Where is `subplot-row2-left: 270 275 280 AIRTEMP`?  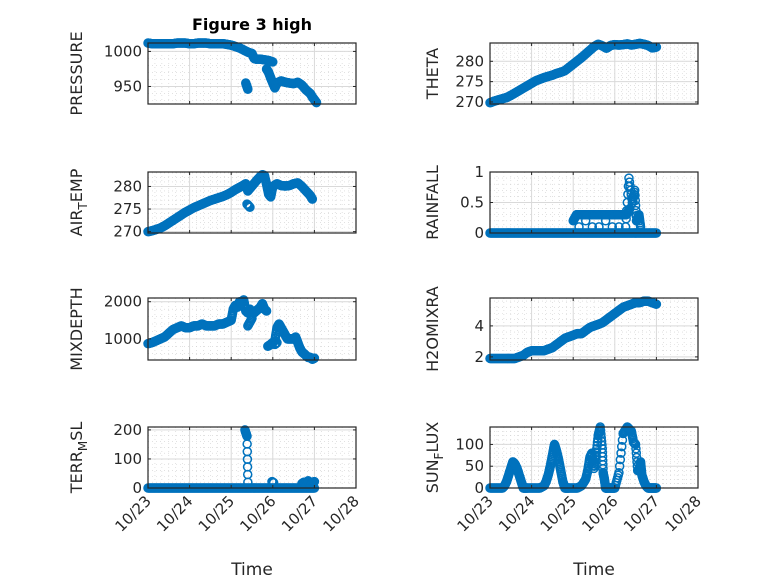 subplot-row2-left: 270 275 280 AIRTEMP is located at coordinates (212, 204).